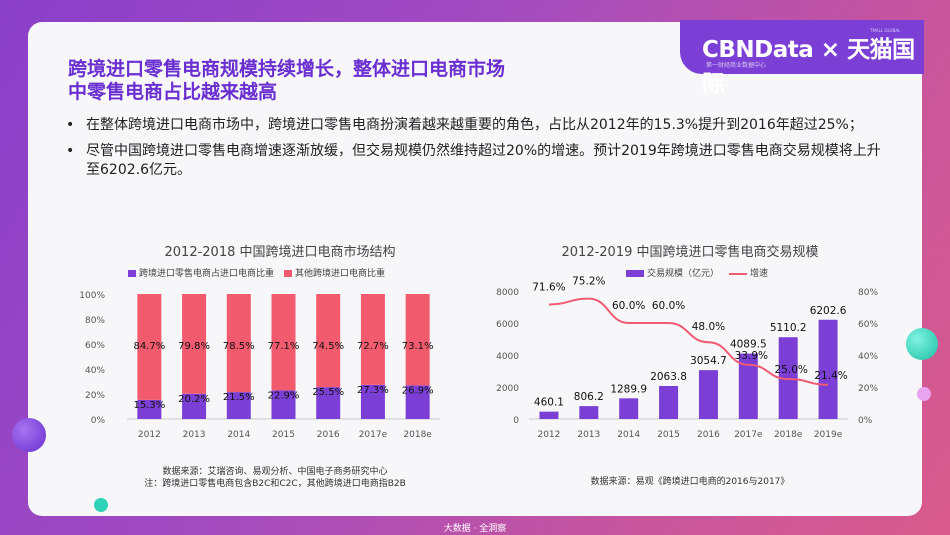  Describe the element at coordinates (865, 421) in the screenshot. I see `y2-tick-label: 0%` at that location.